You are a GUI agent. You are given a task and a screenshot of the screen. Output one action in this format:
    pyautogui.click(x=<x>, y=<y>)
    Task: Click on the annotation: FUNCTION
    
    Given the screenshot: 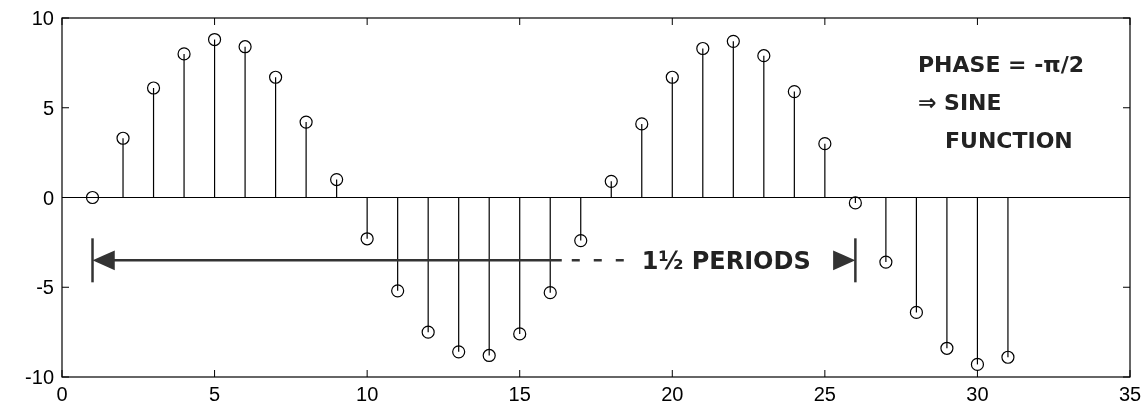 What is the action you would take?
    pyautogui.click(x=1009, y=140)
    